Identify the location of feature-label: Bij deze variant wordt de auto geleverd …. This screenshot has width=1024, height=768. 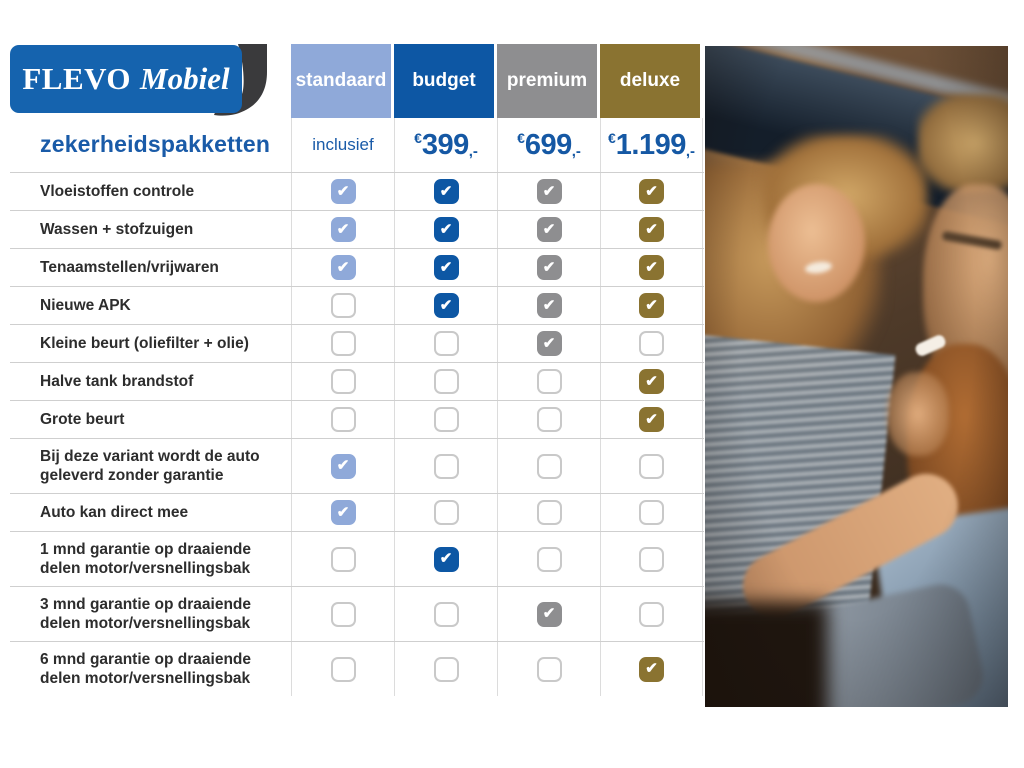
(150, 466).